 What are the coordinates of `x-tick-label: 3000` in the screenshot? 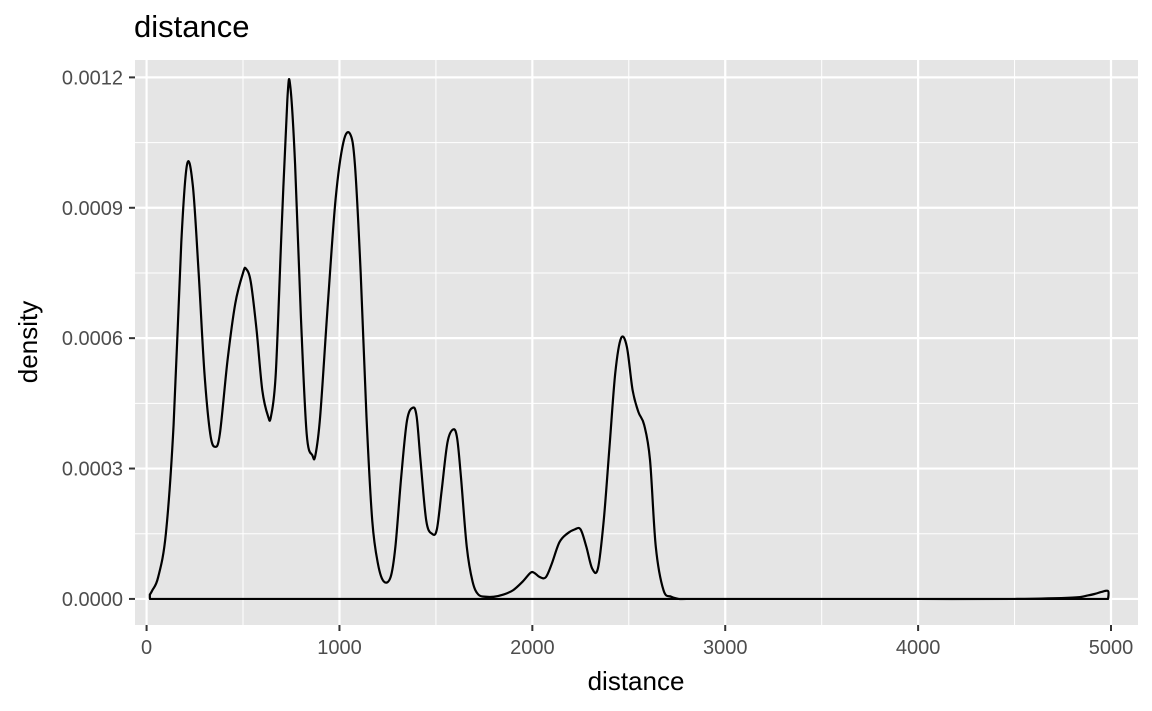 It's located at (725, 648).